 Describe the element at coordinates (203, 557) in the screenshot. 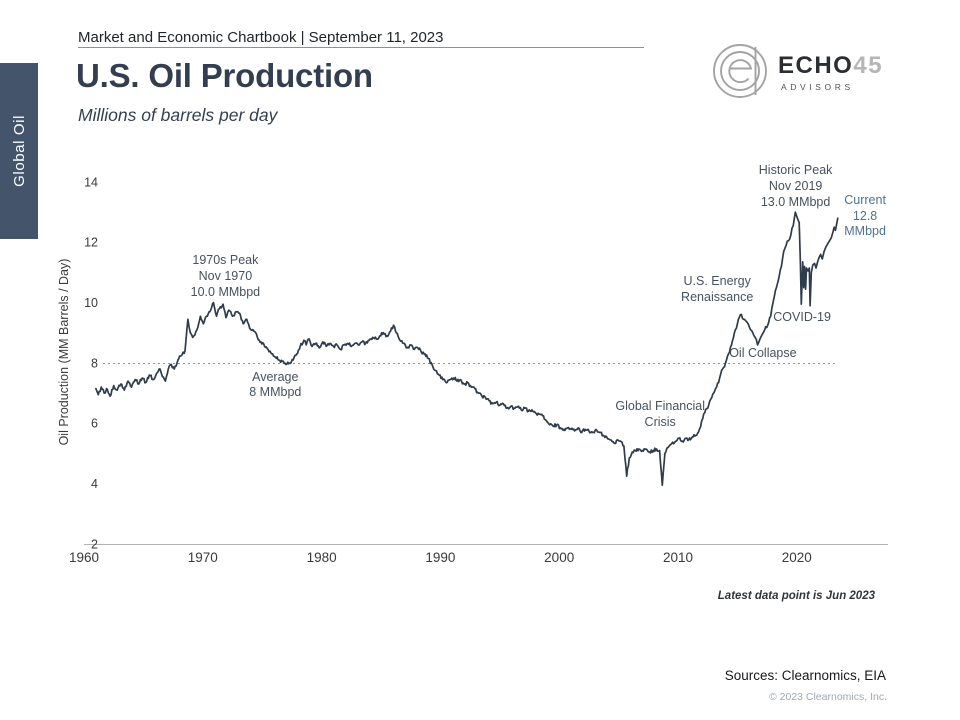

I see `x-tick-label: 1970` at that location.